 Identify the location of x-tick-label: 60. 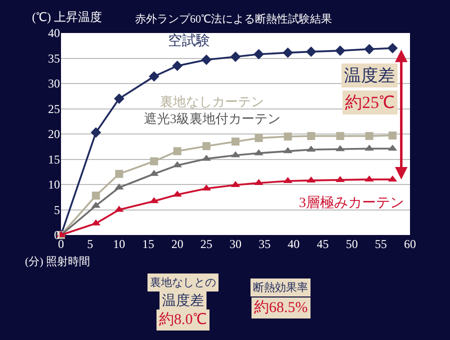
(410, 244).